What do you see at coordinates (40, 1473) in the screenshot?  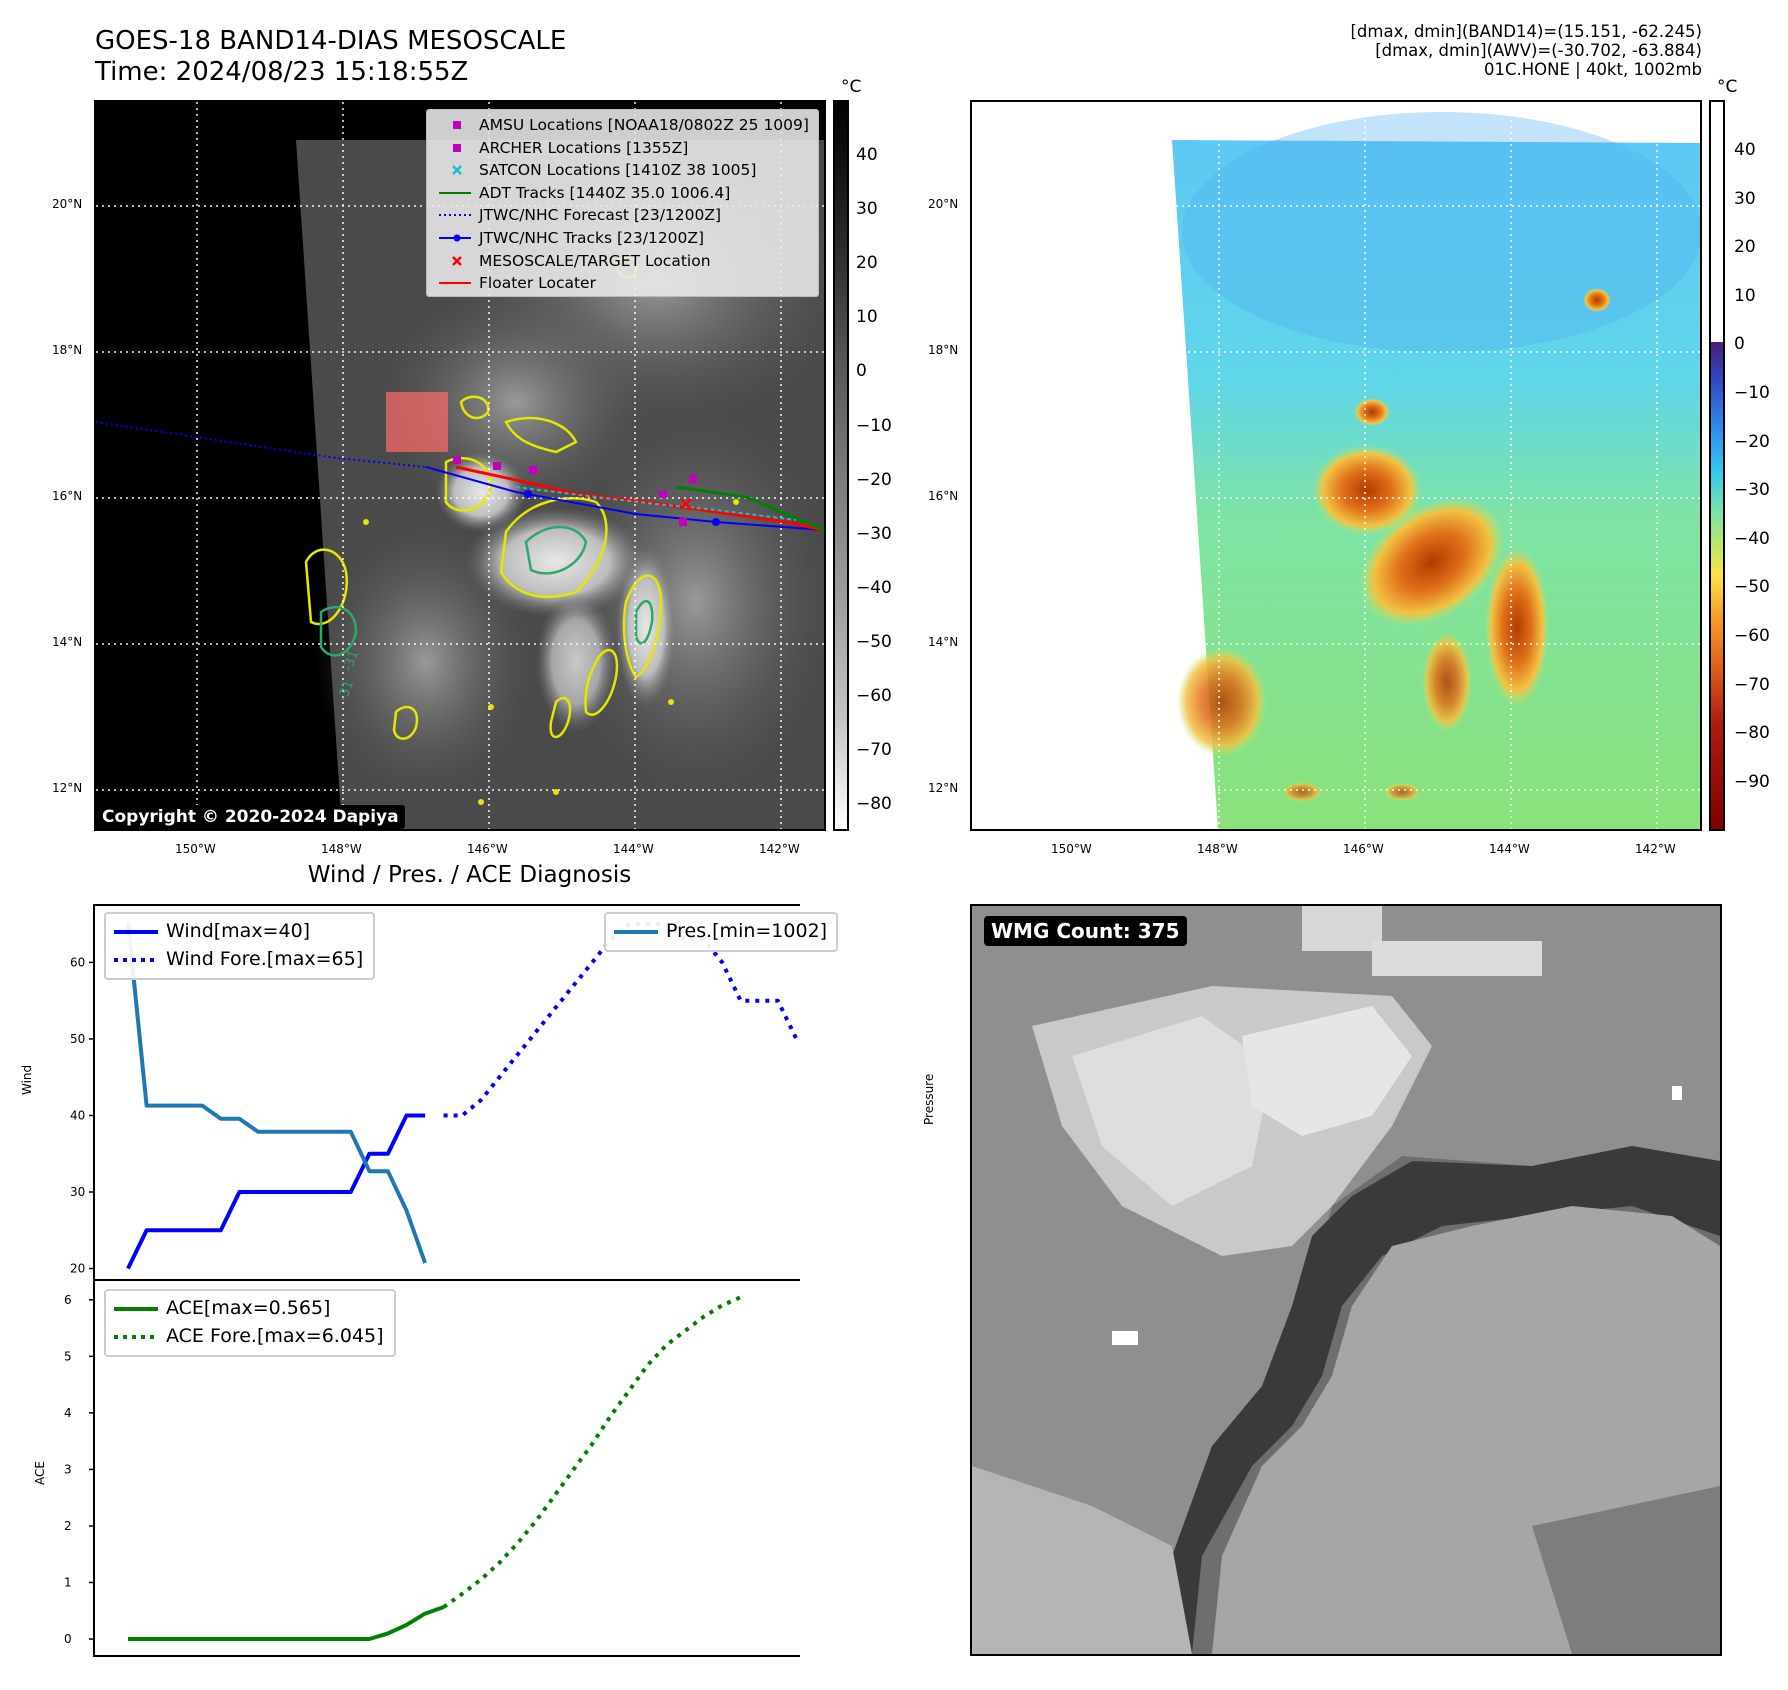 I see `ace-ylabel: ACE` at bounding box center [40, 1473].